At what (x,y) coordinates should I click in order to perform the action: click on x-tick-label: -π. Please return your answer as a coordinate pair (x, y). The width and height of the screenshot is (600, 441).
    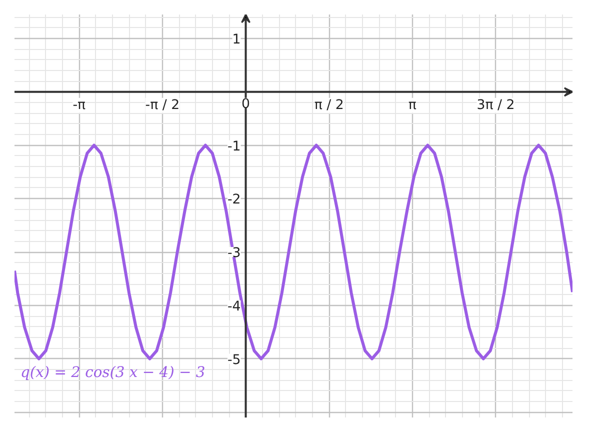
    Looking at the image, I should click on (79, 105).